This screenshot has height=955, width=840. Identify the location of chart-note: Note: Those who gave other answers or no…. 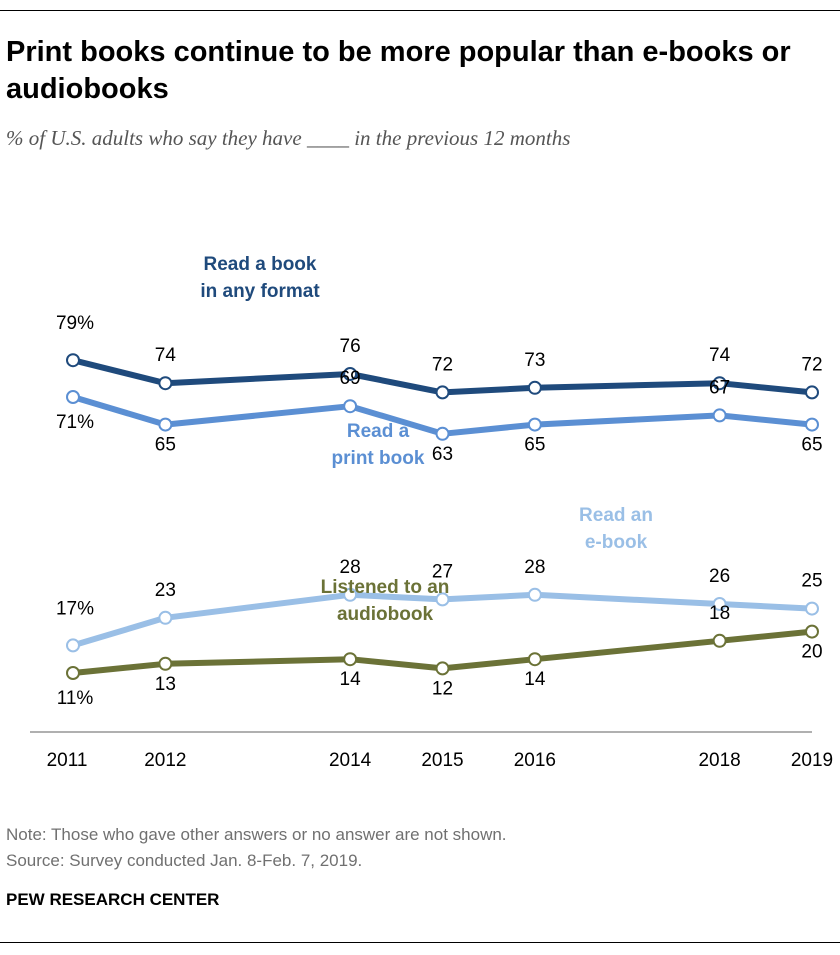
(256, 834).